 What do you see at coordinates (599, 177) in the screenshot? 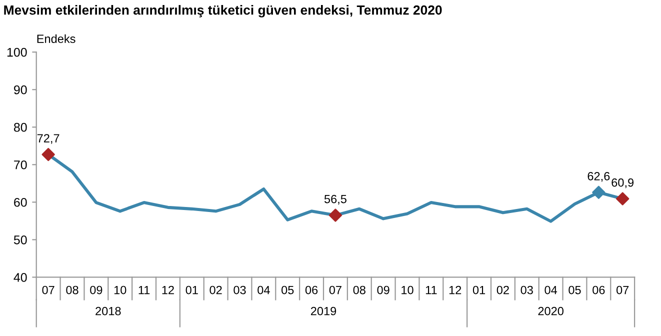
I see `data-label: 62,6` at bounding box center [599, 177].